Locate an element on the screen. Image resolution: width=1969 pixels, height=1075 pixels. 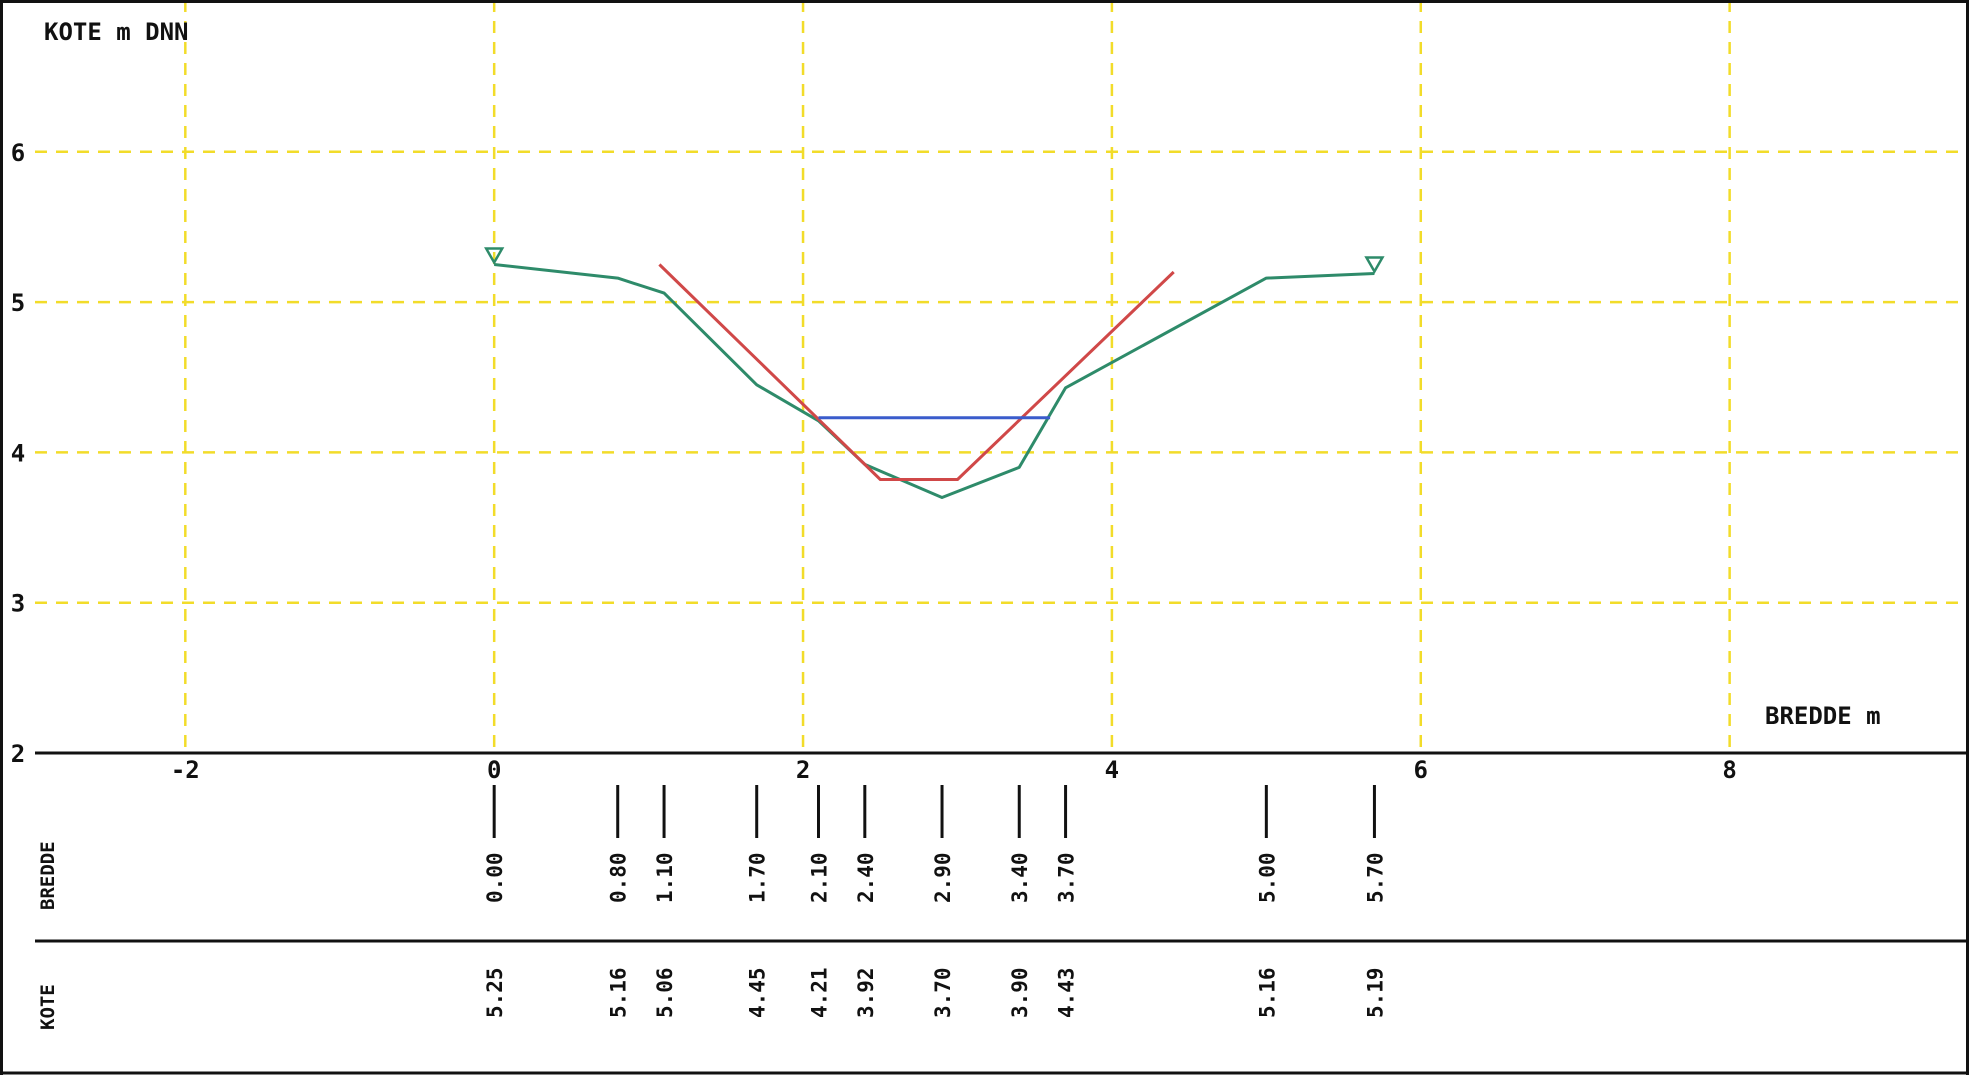
table-cell-bredde: 5.70 is located at coordinates (1375, 877).